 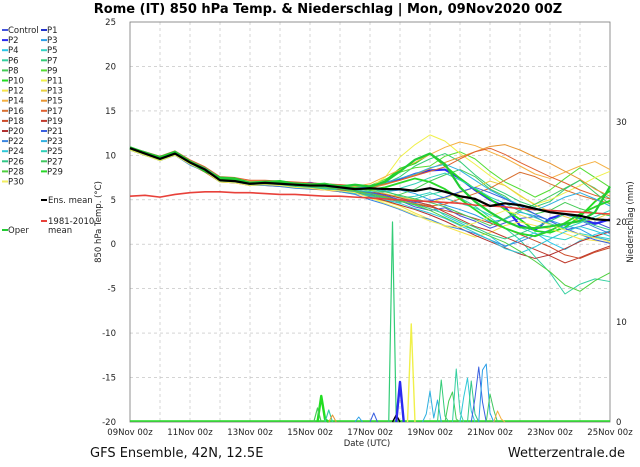 I want to click on legend-label: P14, so click(x=16, y=102).